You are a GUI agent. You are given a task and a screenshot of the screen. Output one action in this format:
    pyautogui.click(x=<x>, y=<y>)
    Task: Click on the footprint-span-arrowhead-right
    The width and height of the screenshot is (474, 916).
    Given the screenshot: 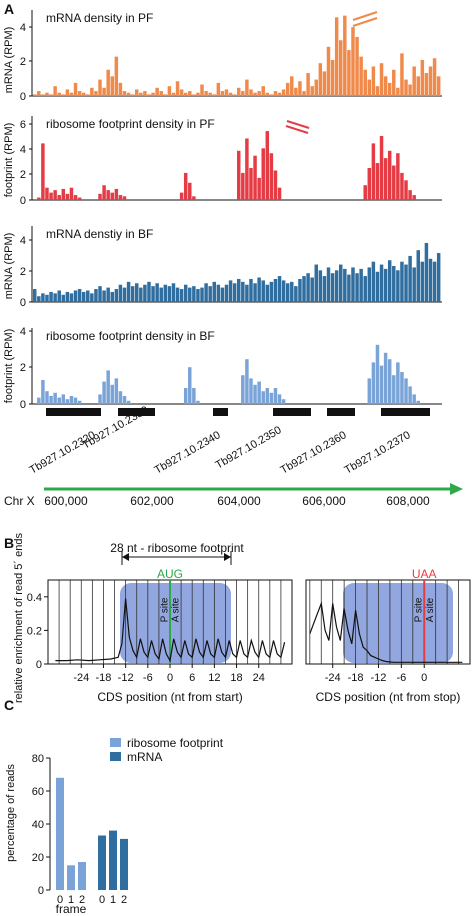 What is the action you would take?
    pyautogui.click(x=227, y=557)
    